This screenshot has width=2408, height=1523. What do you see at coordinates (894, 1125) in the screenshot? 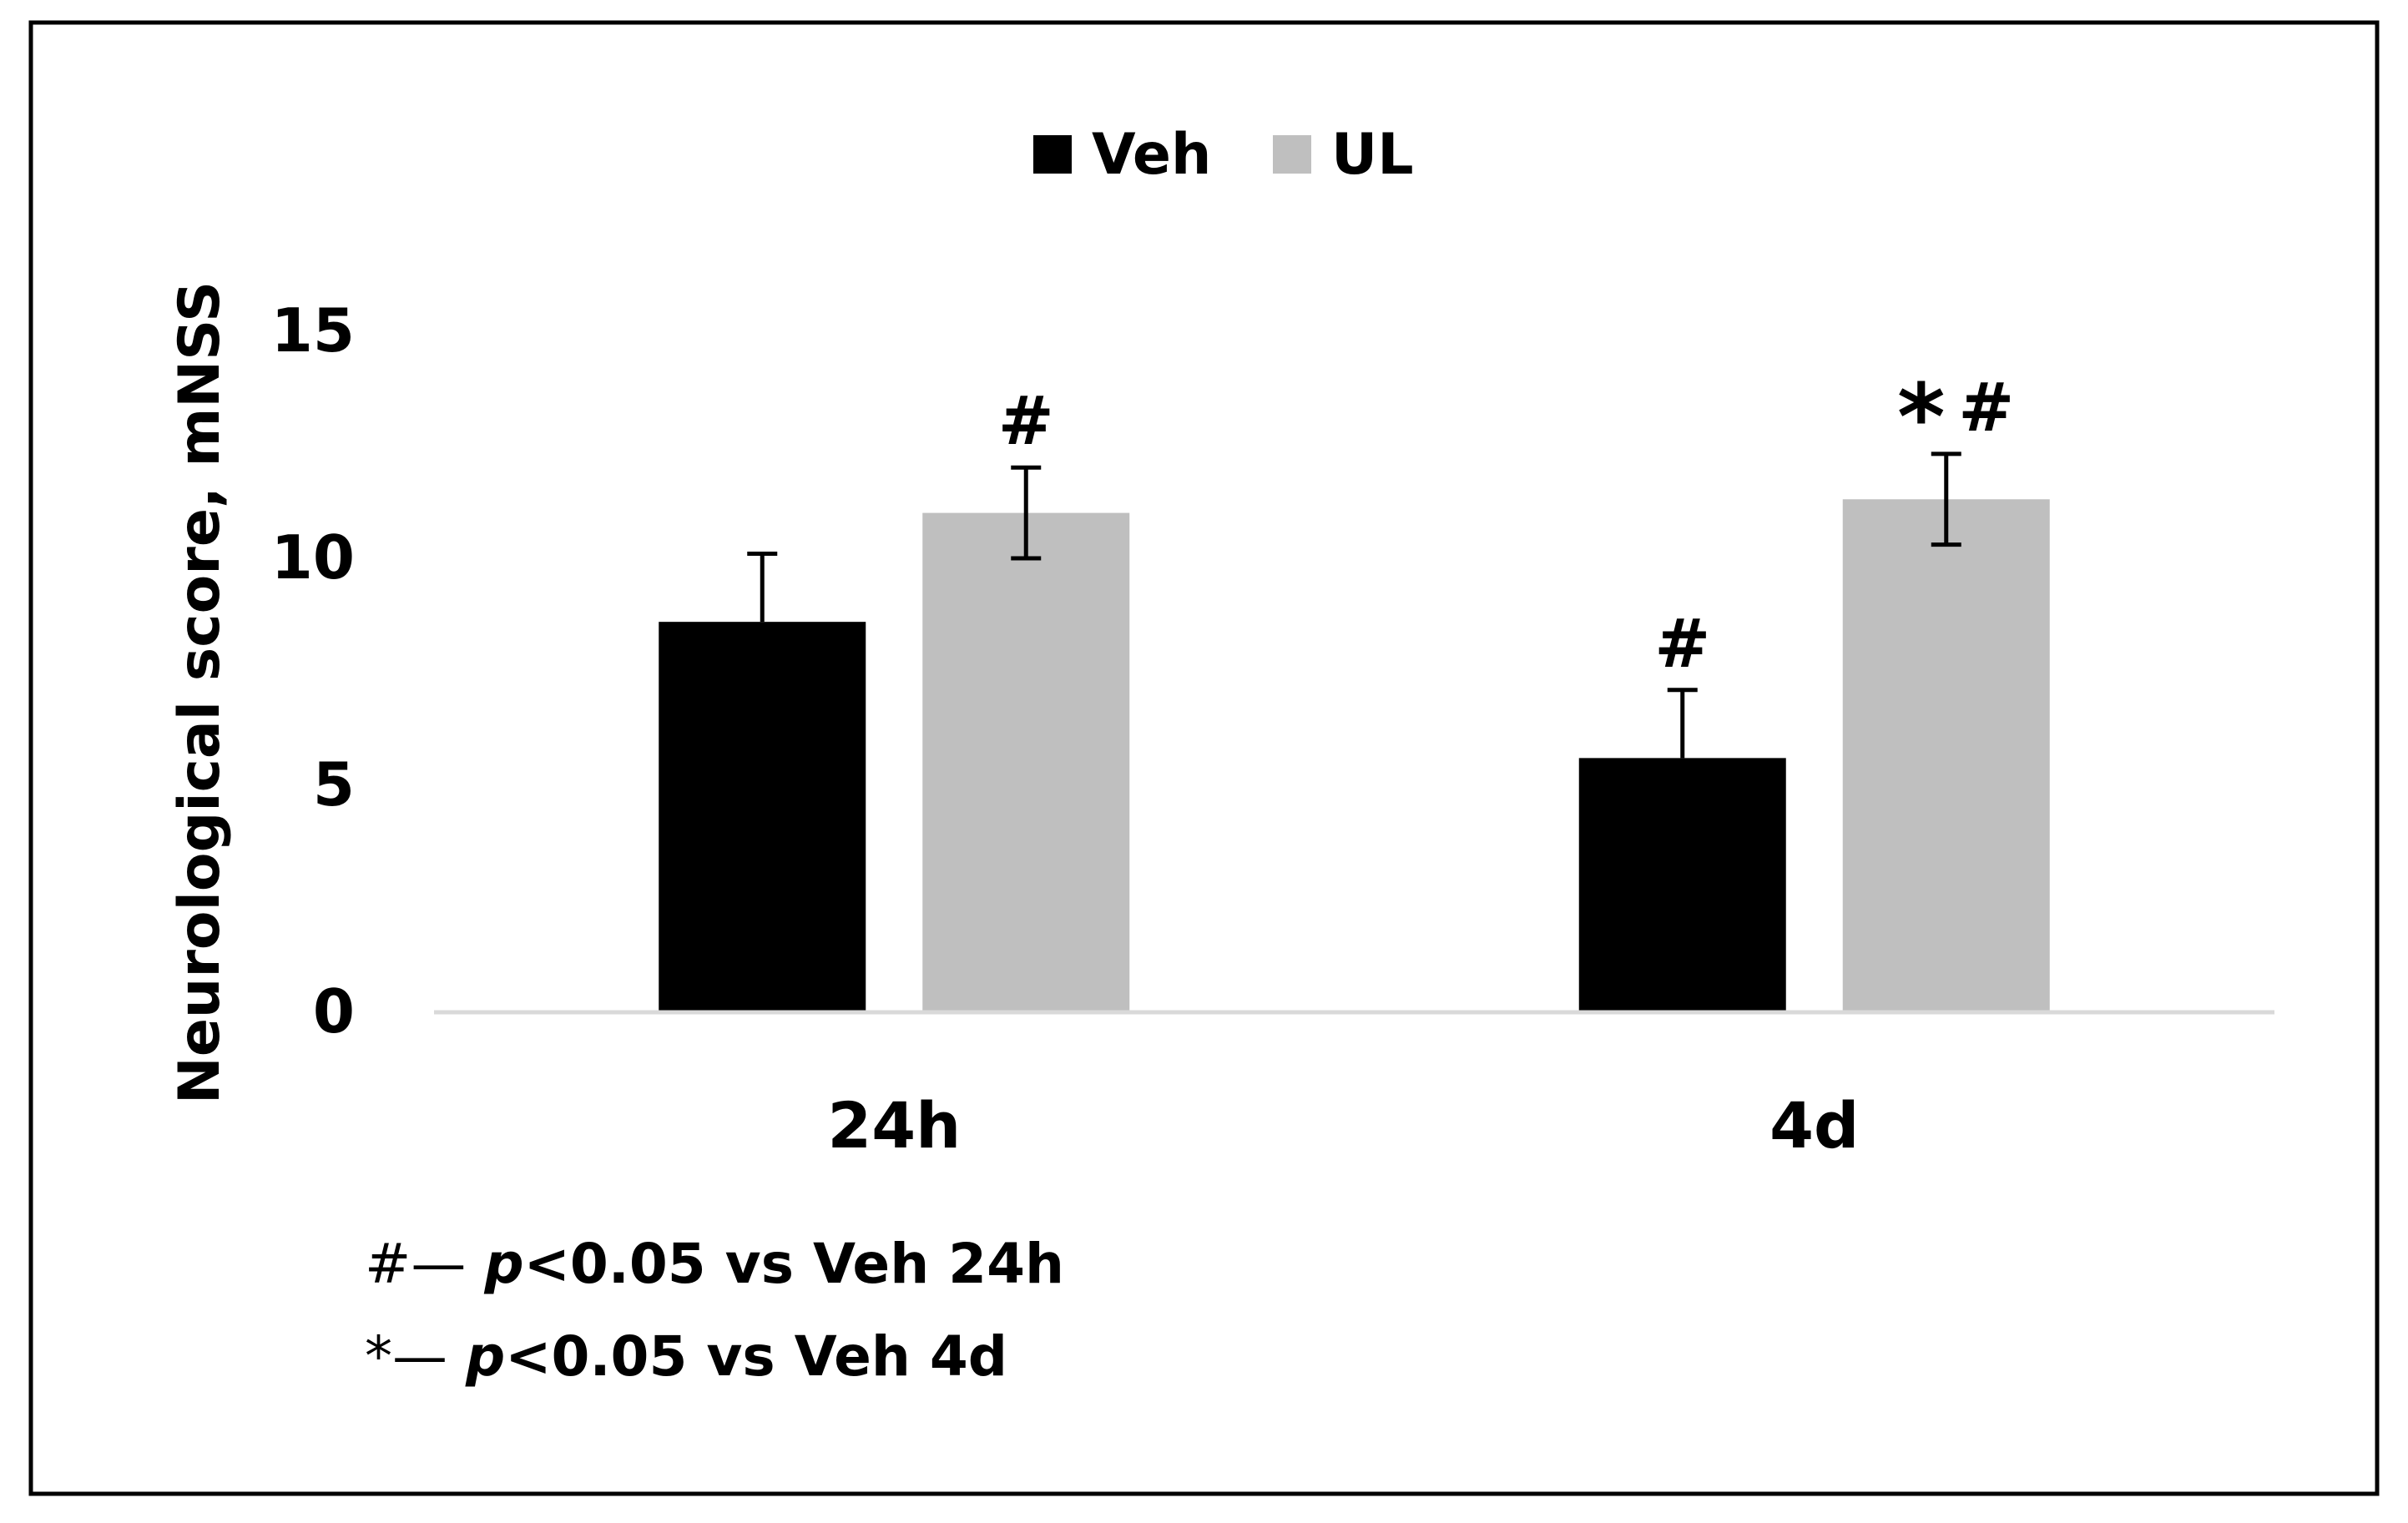
I see `x-category-label: 24h` at bounding box center [894, 1125].